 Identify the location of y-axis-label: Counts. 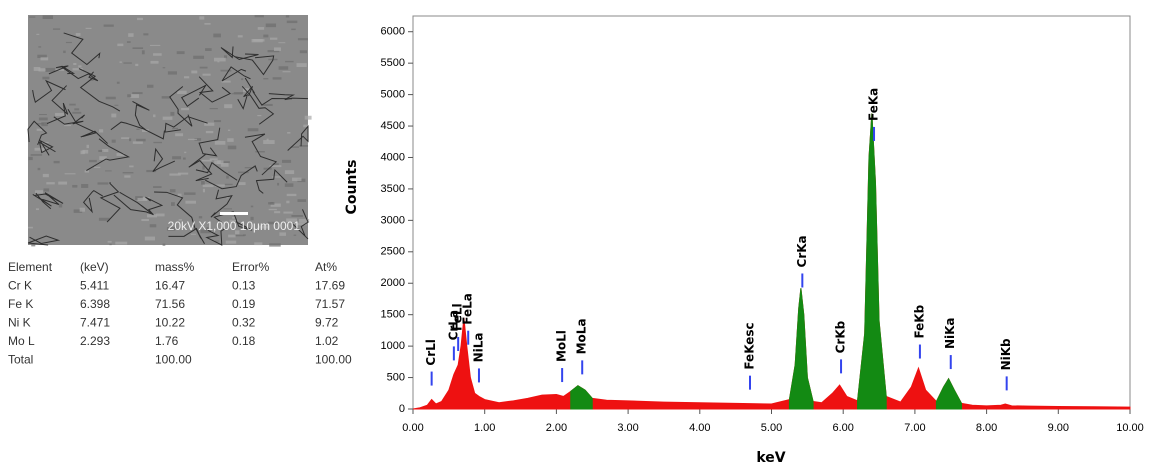
(352, 187).